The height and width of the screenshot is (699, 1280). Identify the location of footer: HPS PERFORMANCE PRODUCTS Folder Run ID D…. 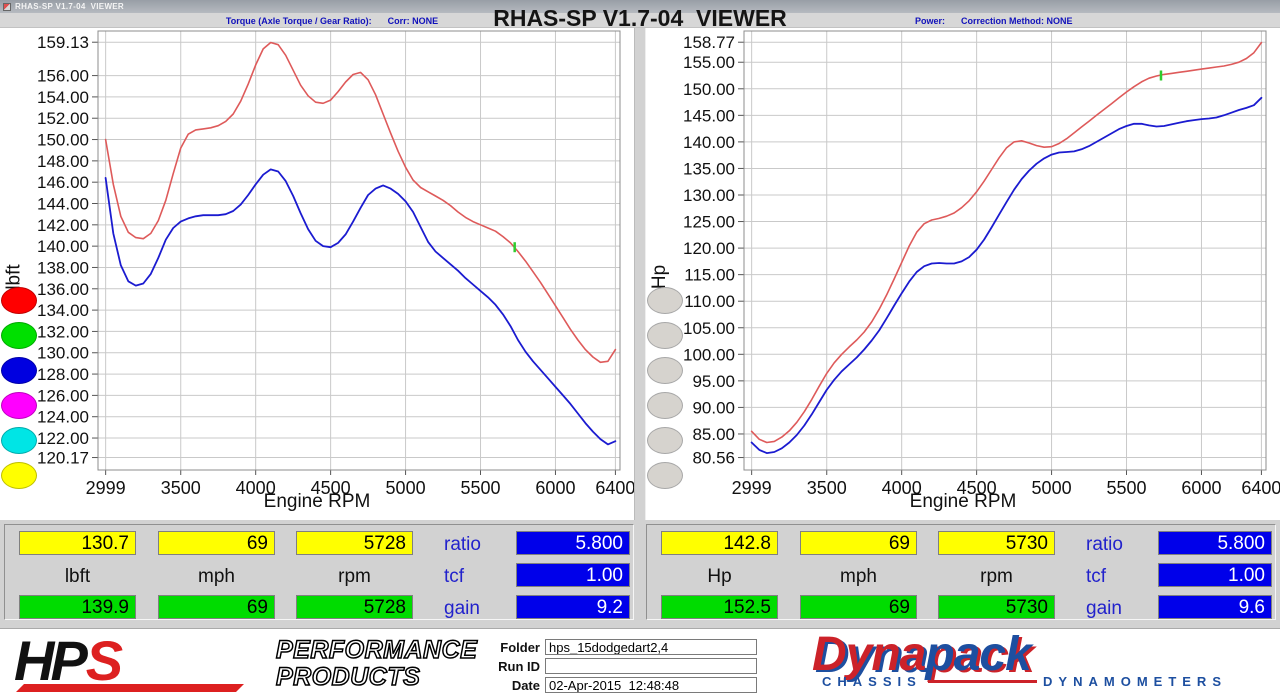
(640, 663).